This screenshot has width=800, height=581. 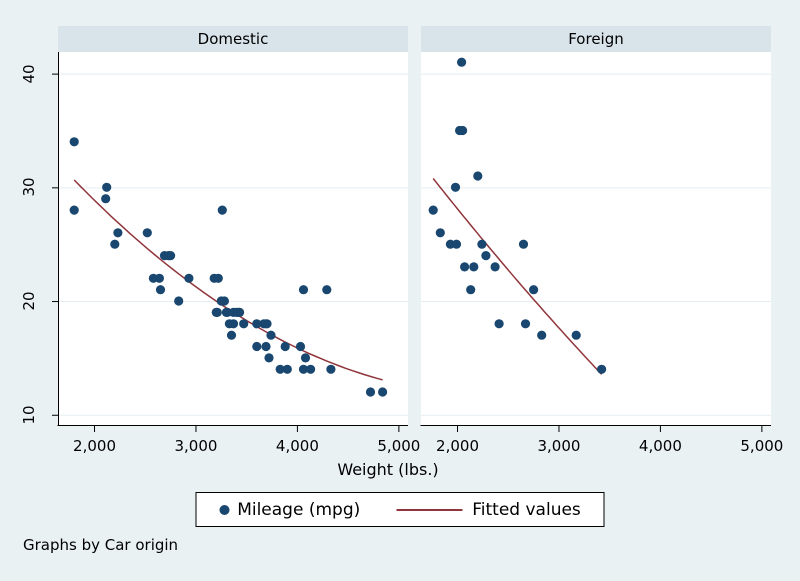 I want to click on y-tick-label: 10, so click(x=29, y=415).